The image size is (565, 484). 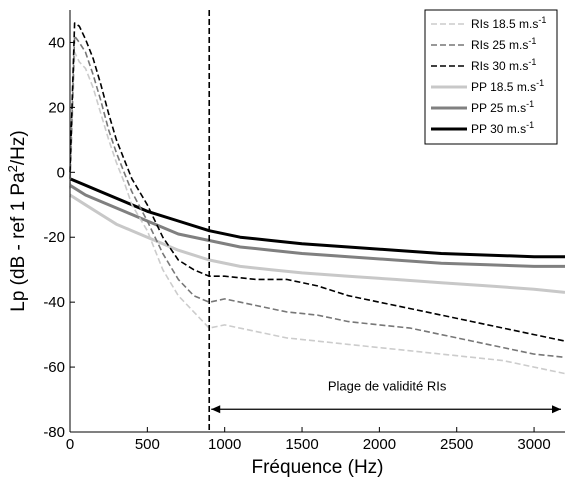 I want to click on validity-range-label: Plage de validité RIs, so click(x=387, y=386).